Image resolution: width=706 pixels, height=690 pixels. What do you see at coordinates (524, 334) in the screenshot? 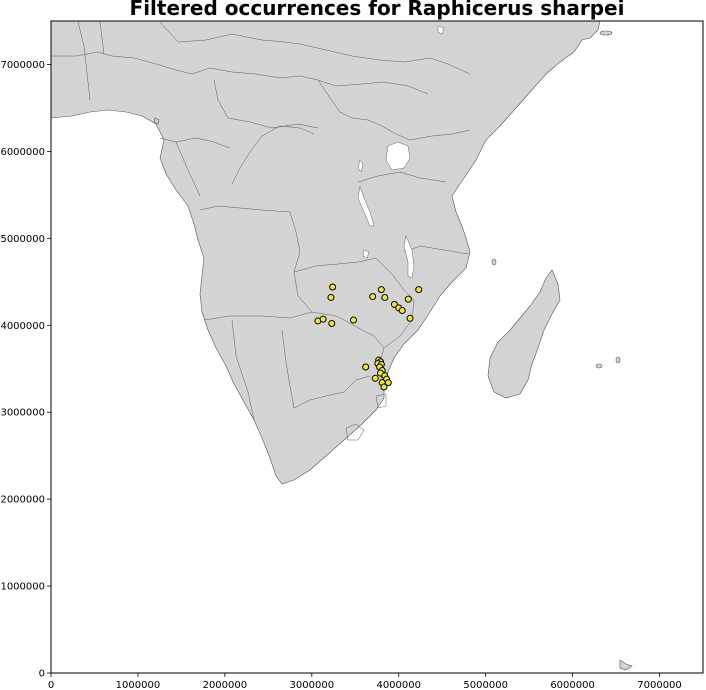
I see `madagascar` at bounding box center [524, 334].